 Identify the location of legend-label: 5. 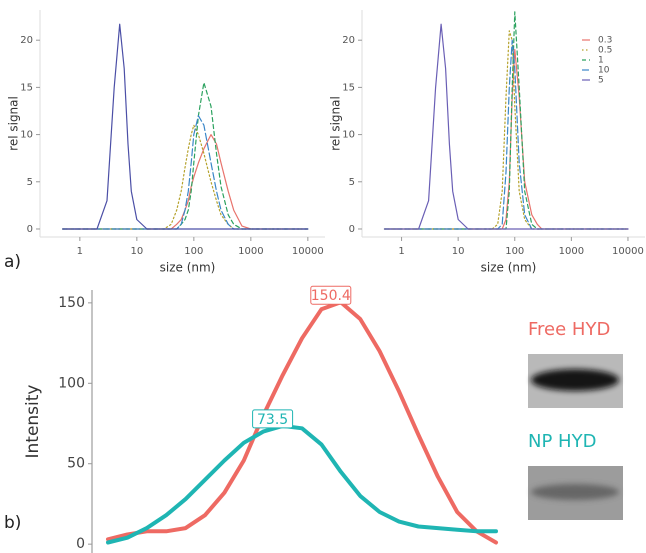
(601, 81).